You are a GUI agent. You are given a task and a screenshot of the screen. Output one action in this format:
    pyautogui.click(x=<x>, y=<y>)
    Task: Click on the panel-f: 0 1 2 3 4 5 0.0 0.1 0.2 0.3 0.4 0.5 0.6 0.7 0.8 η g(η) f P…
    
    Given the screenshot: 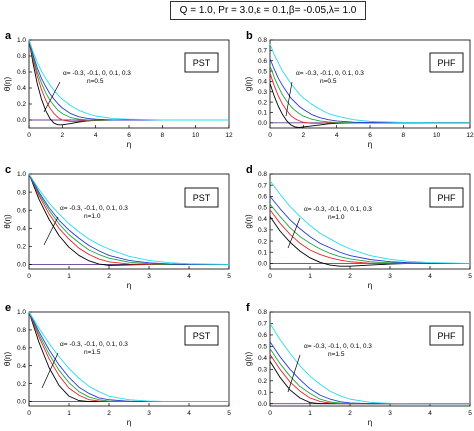 What is the action you would take?
    pyautogui.click(x=358, y=364)
    